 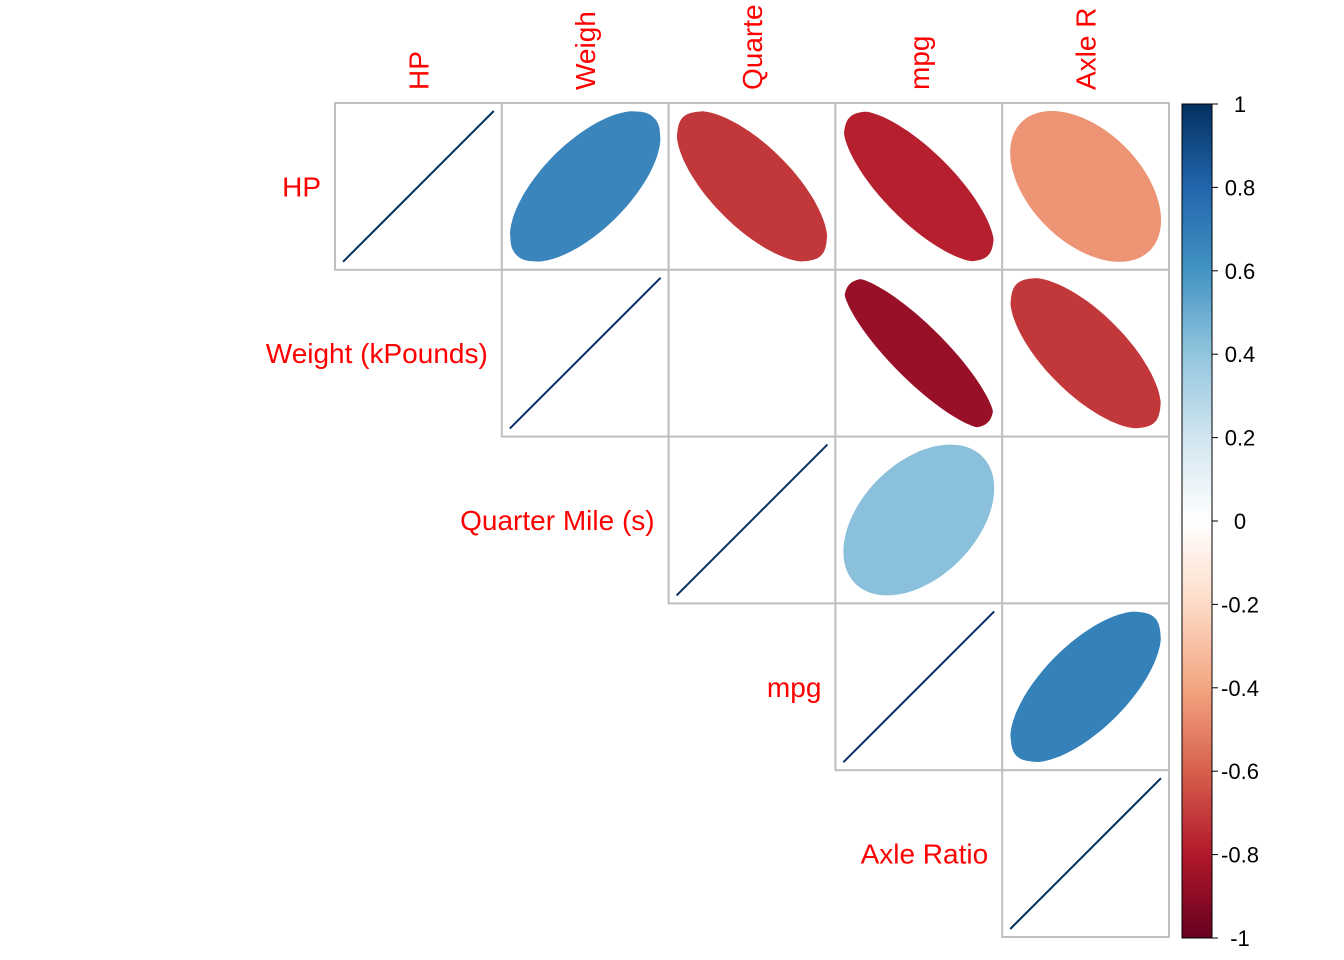 What do you see at coordinates (925, 854) in the screenshot?
I see `row-label: Axle Ratio` at bounding box center [925, 854].